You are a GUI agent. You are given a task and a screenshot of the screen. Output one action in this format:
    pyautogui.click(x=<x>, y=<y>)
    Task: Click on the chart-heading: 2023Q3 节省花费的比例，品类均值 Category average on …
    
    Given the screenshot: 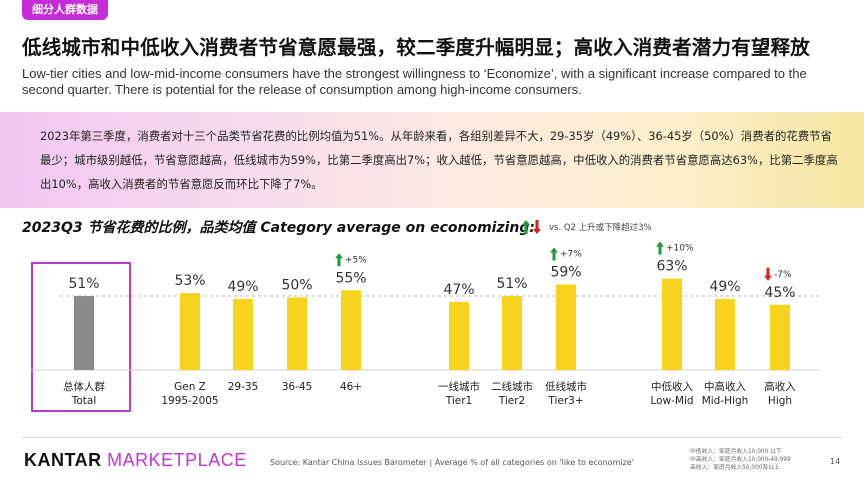 What is the action you would take?
    pyautogui.click(x=278, y=228)
    